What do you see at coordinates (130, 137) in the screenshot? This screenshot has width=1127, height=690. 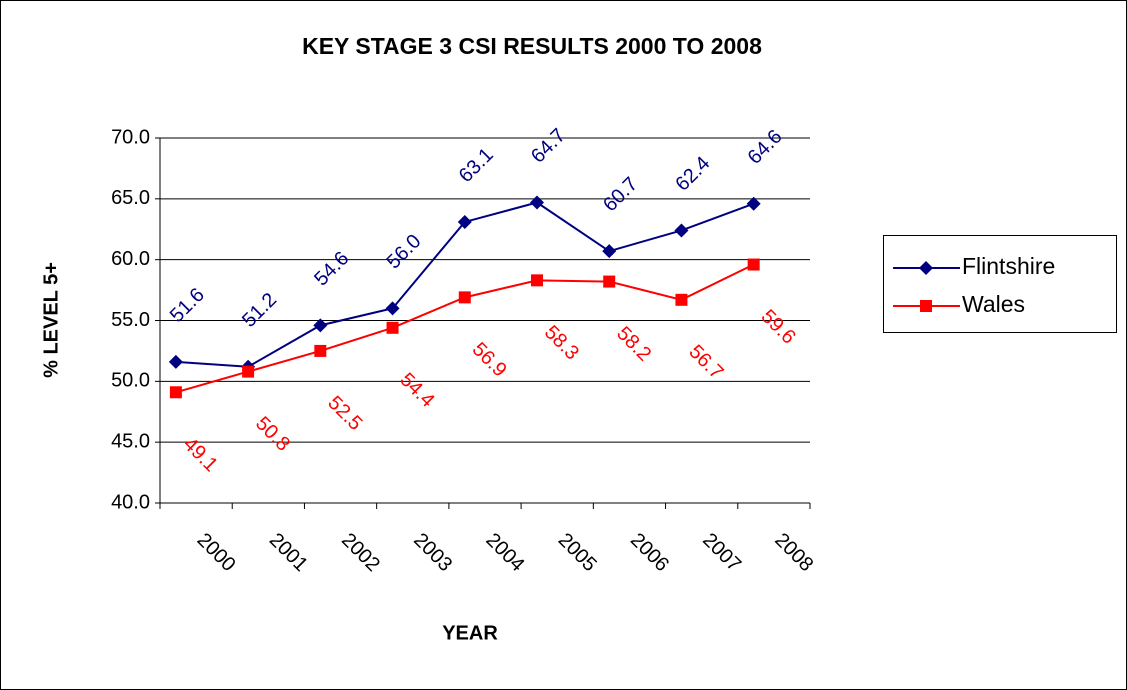 I see `y-tick-label: 70.0` at bounding box center [130, 137].